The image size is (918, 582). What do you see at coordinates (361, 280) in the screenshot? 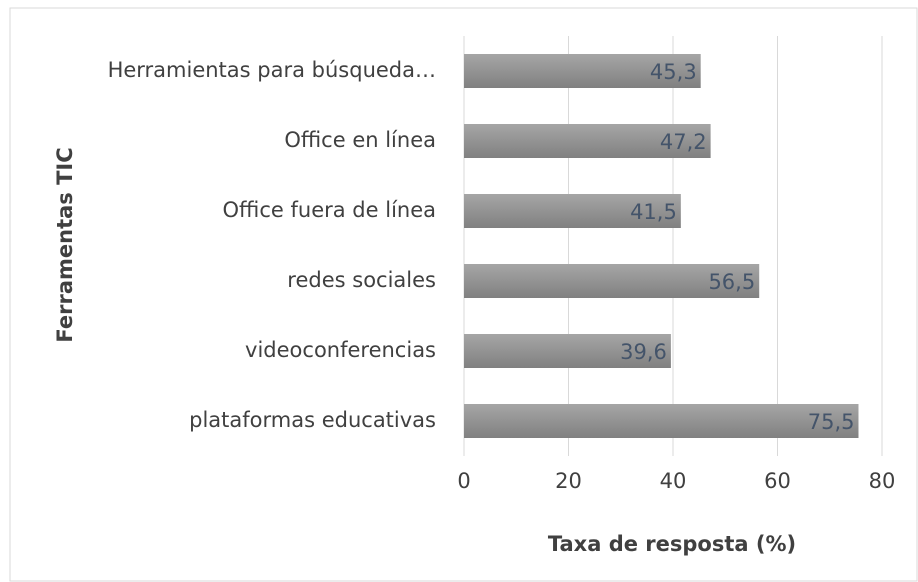
I see `y-tick-label: redes sociales` at bounding box center [361, 280].